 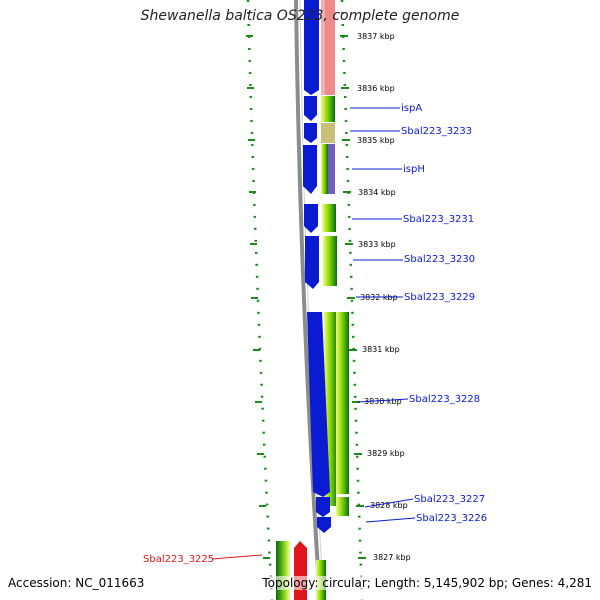 What do you see at coordinates (377, 192) in the screenshot?
I see `ruler-label: 3834 kbp` at bounding box center [377, 192].